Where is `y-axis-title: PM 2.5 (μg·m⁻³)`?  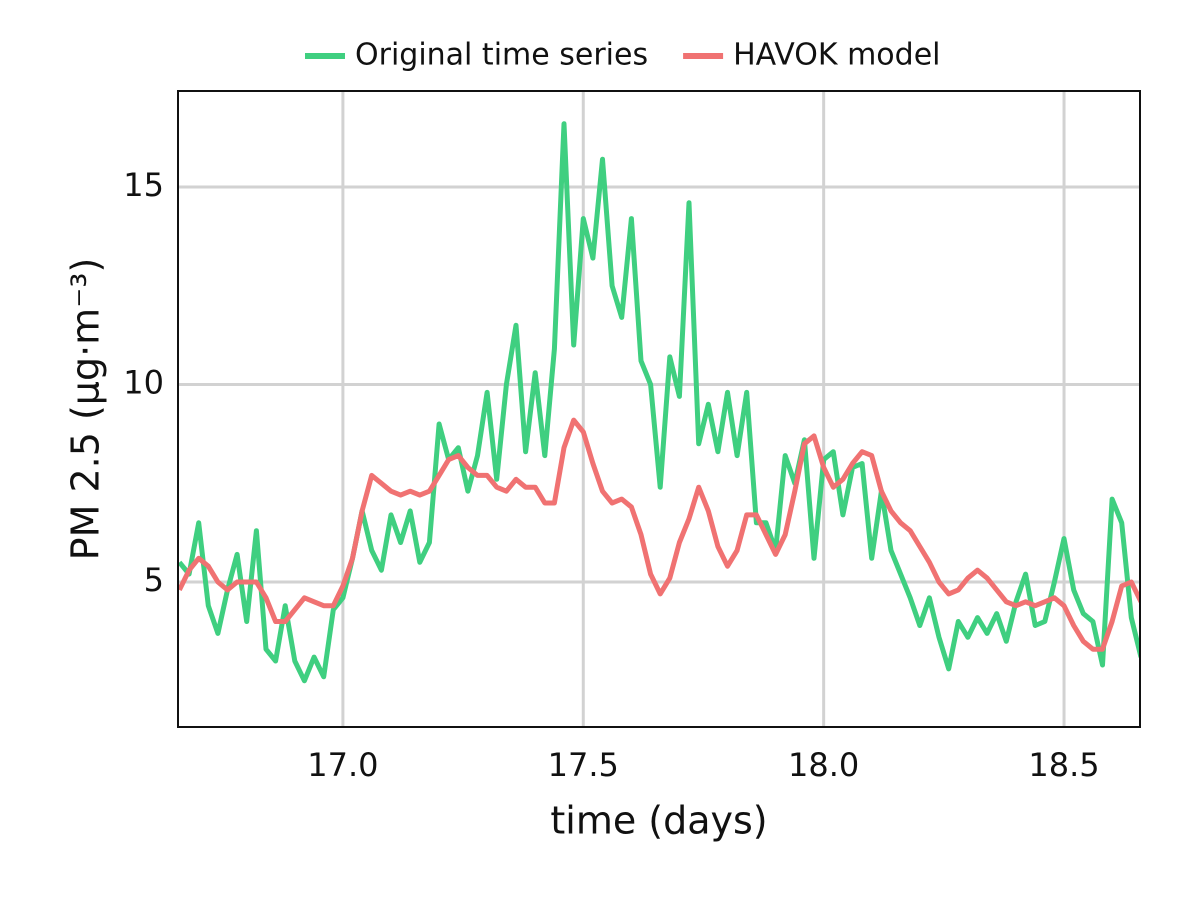 y-axis-title: PM 2.5 (μg·m⁻³) is located at coordinates (86, 409).